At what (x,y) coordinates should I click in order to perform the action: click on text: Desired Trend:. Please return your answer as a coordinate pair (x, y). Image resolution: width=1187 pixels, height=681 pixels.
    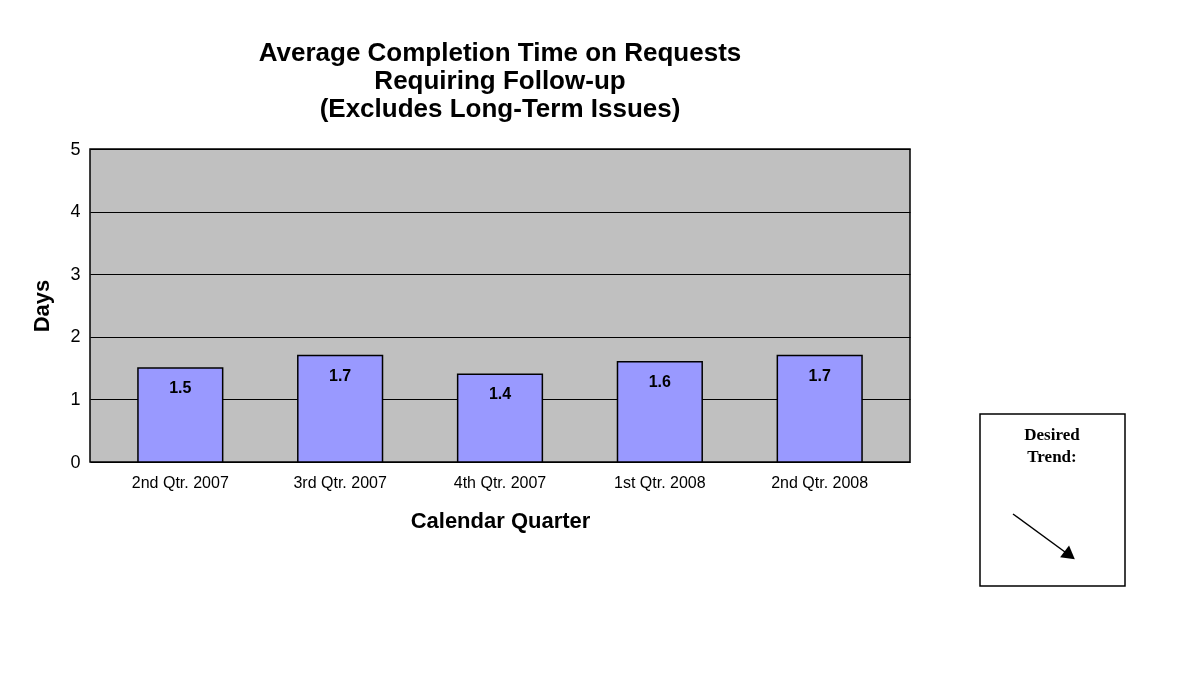
    Looking at the image, I should click on (1052, 445).